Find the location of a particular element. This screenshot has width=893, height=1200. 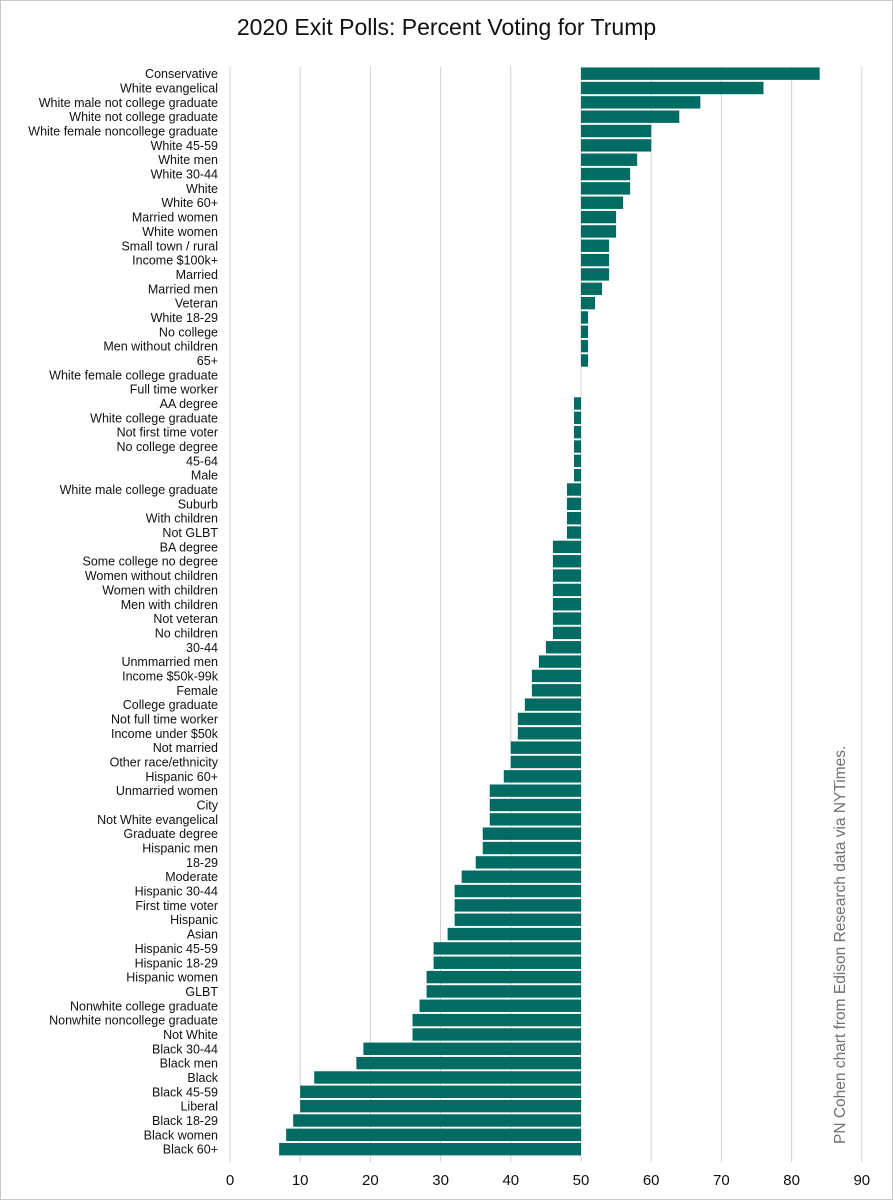

category-label-61: Hispanic 45-59 is located at coordinates (176, 949).